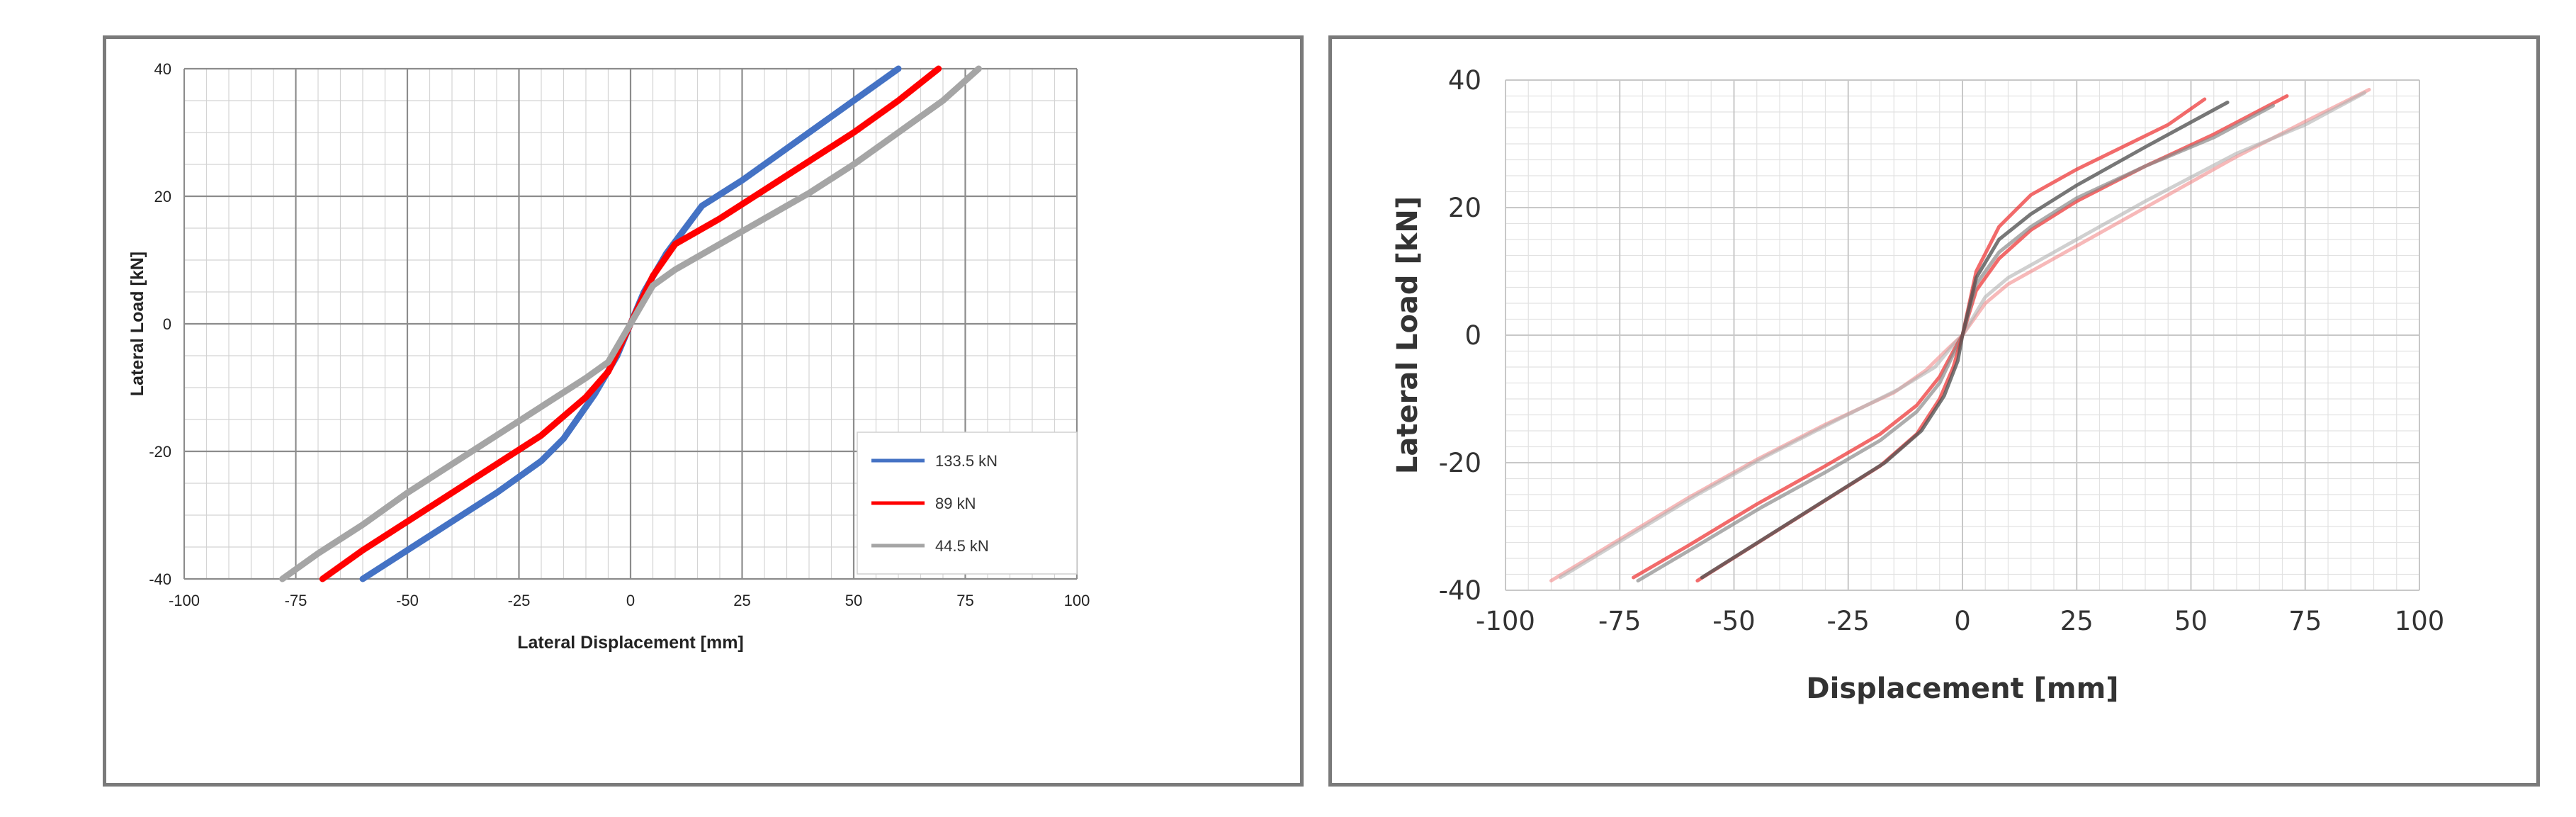 The width and height of the screenshot is (2576, 817). Describe the element at coordinates (966, 461) in the screenshot. I see `legend-entry: 133.5 kN` at that location.